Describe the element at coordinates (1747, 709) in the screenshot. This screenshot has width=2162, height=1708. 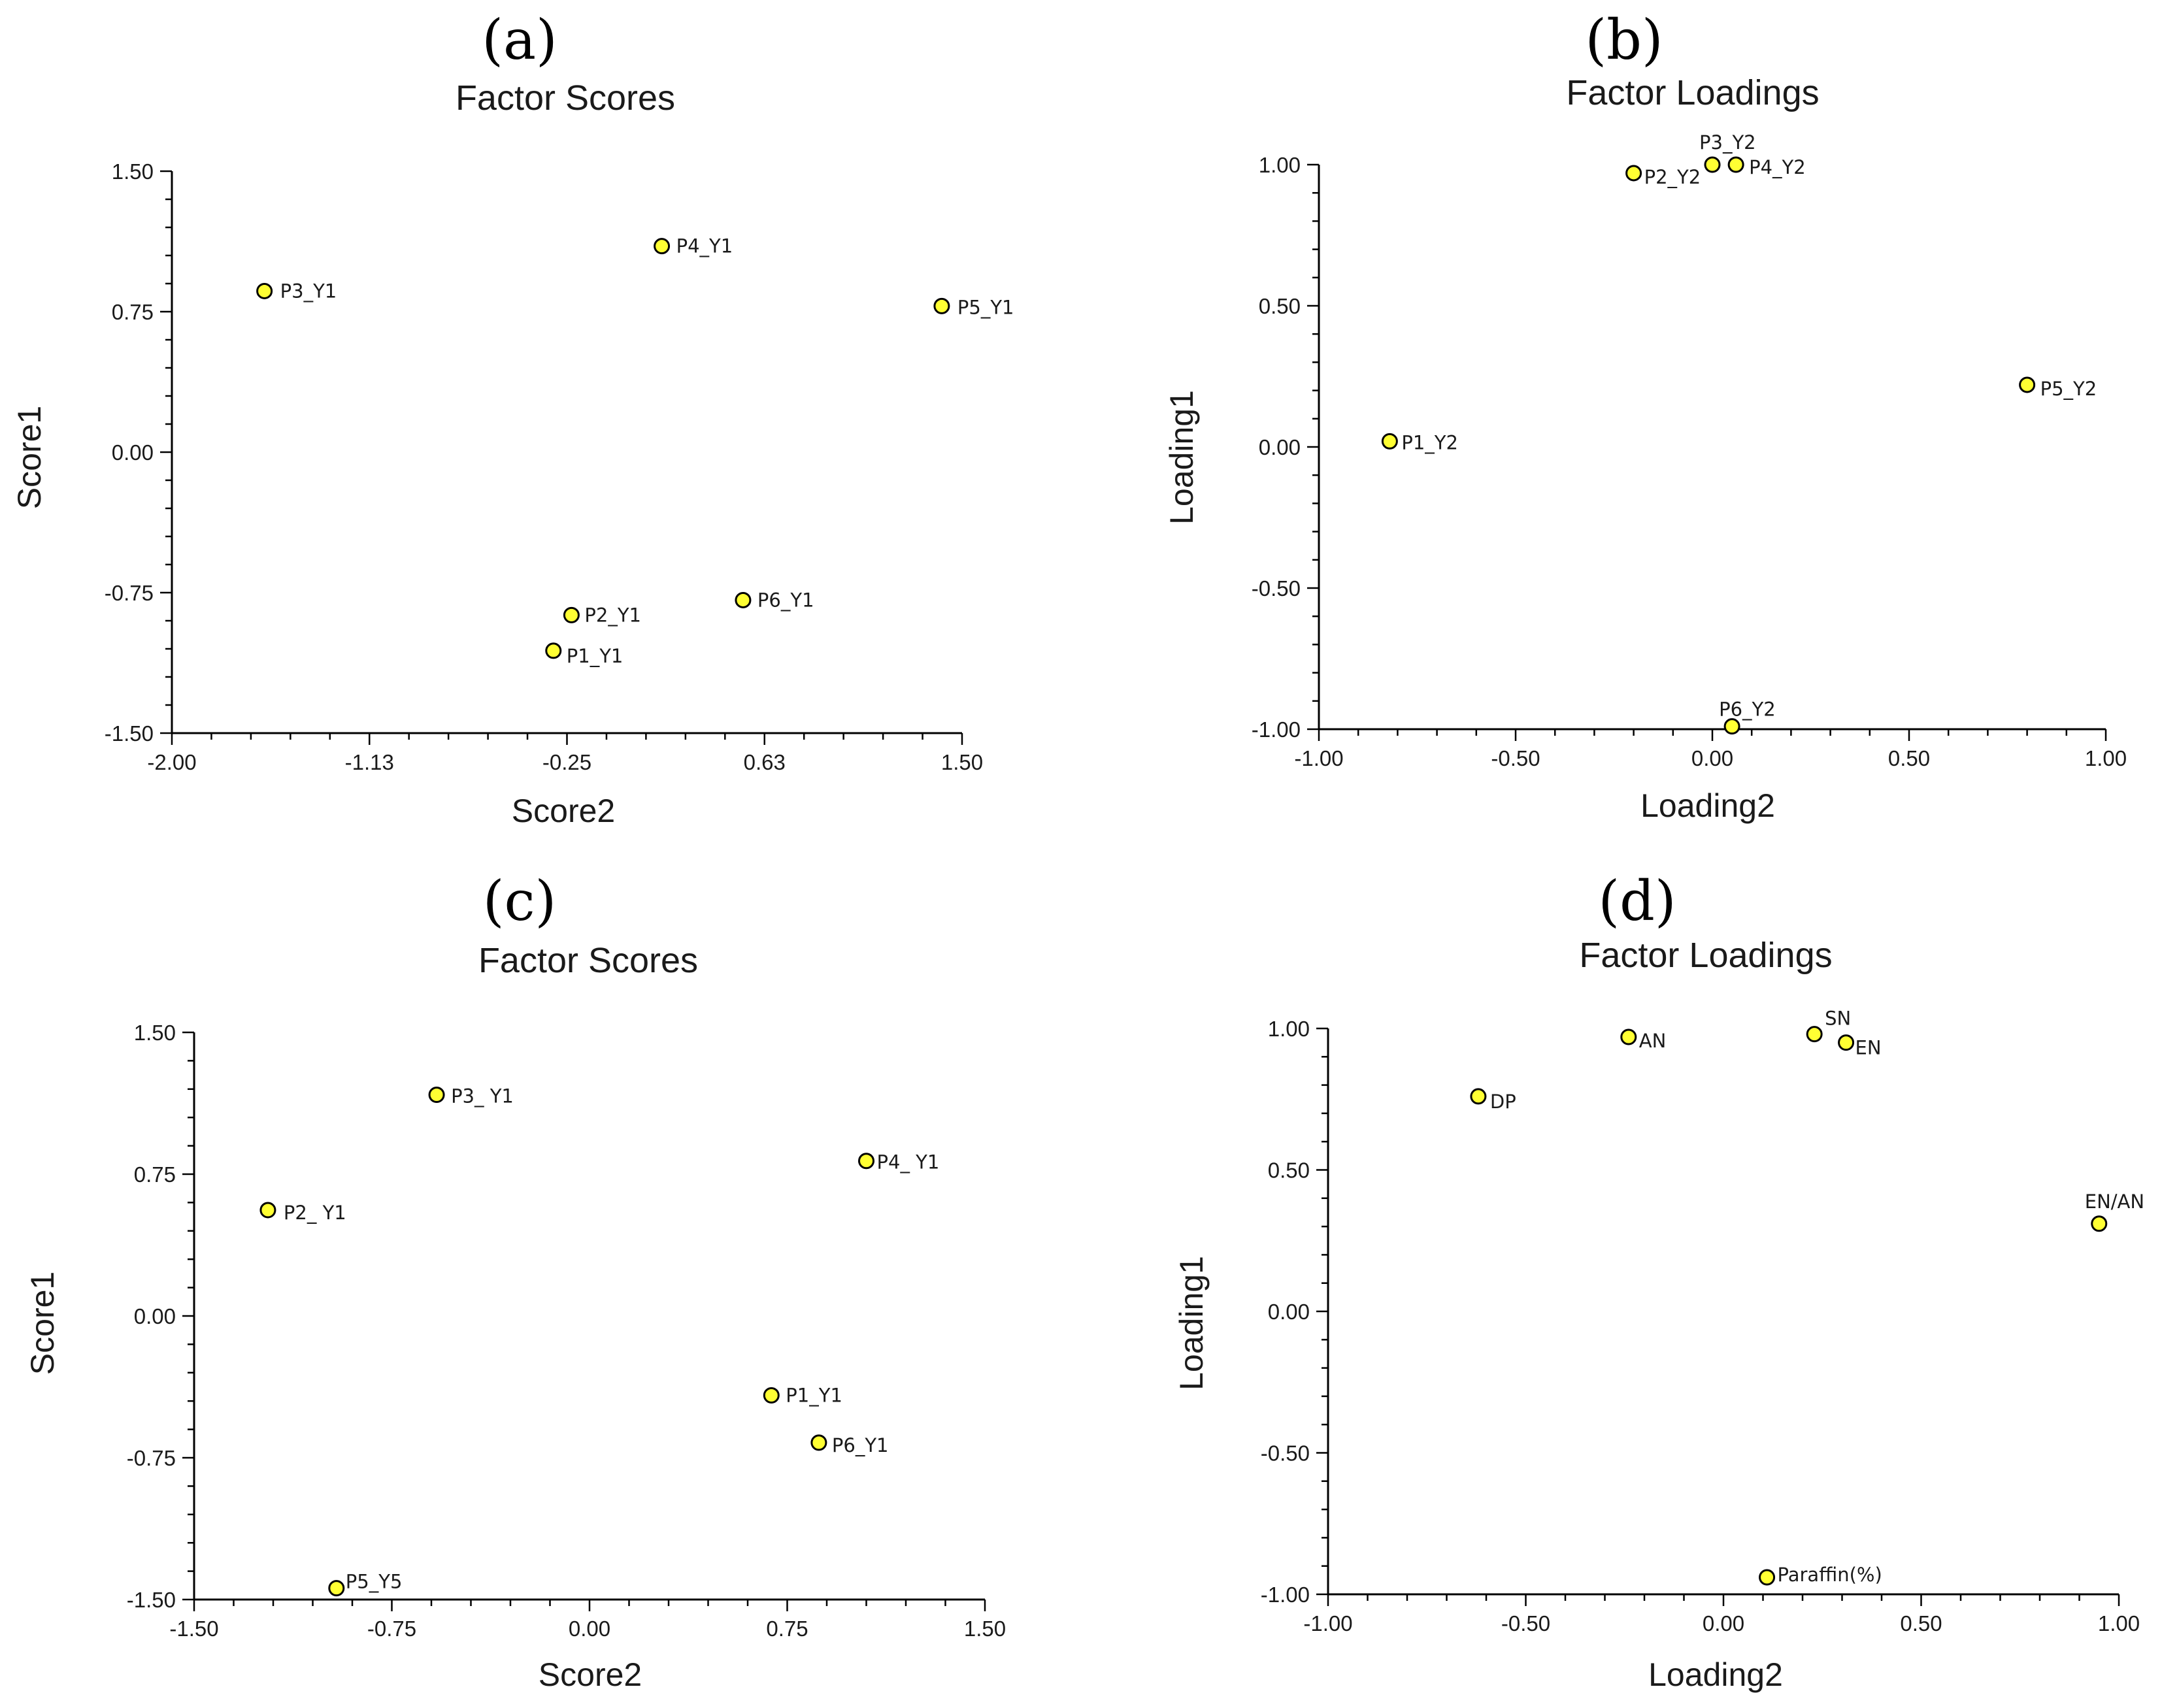
I see `data-point-label: P6_Y2` at that location.